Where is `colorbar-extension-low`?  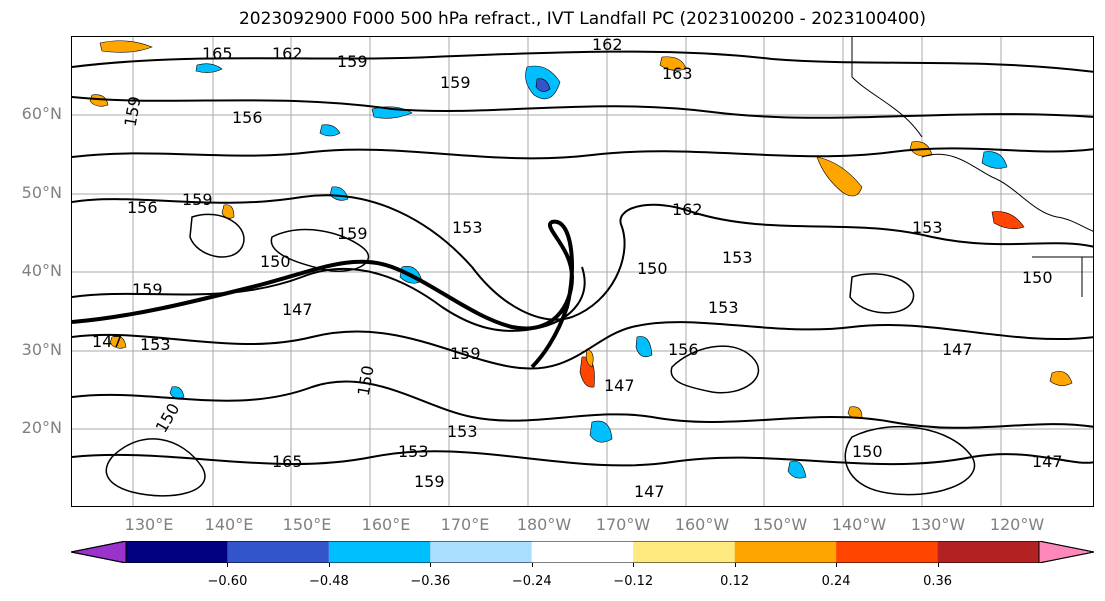 colorbar-extension-low is located at coordinates (99, 552).